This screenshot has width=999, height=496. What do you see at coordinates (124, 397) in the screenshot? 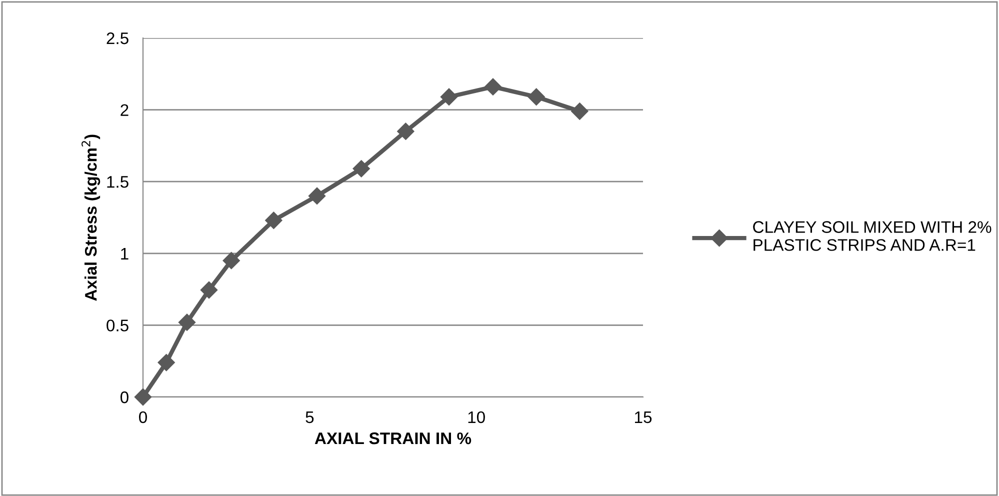
I see `y-tick-label: 0` at bounding box center [124, 397].